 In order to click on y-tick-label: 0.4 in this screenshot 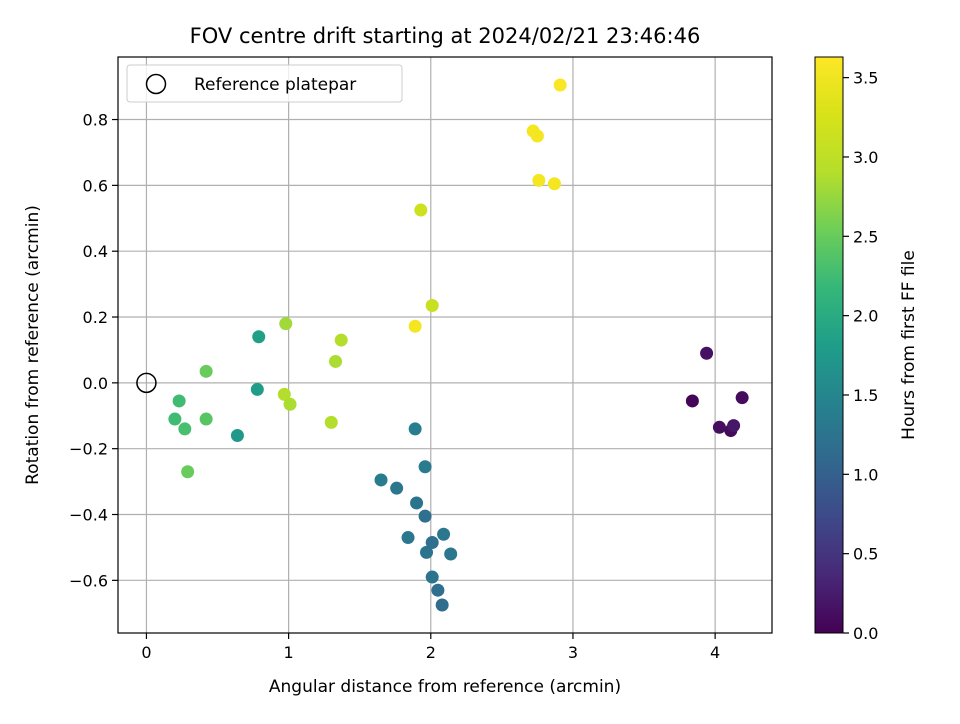, I will do `click(95, 251)`.